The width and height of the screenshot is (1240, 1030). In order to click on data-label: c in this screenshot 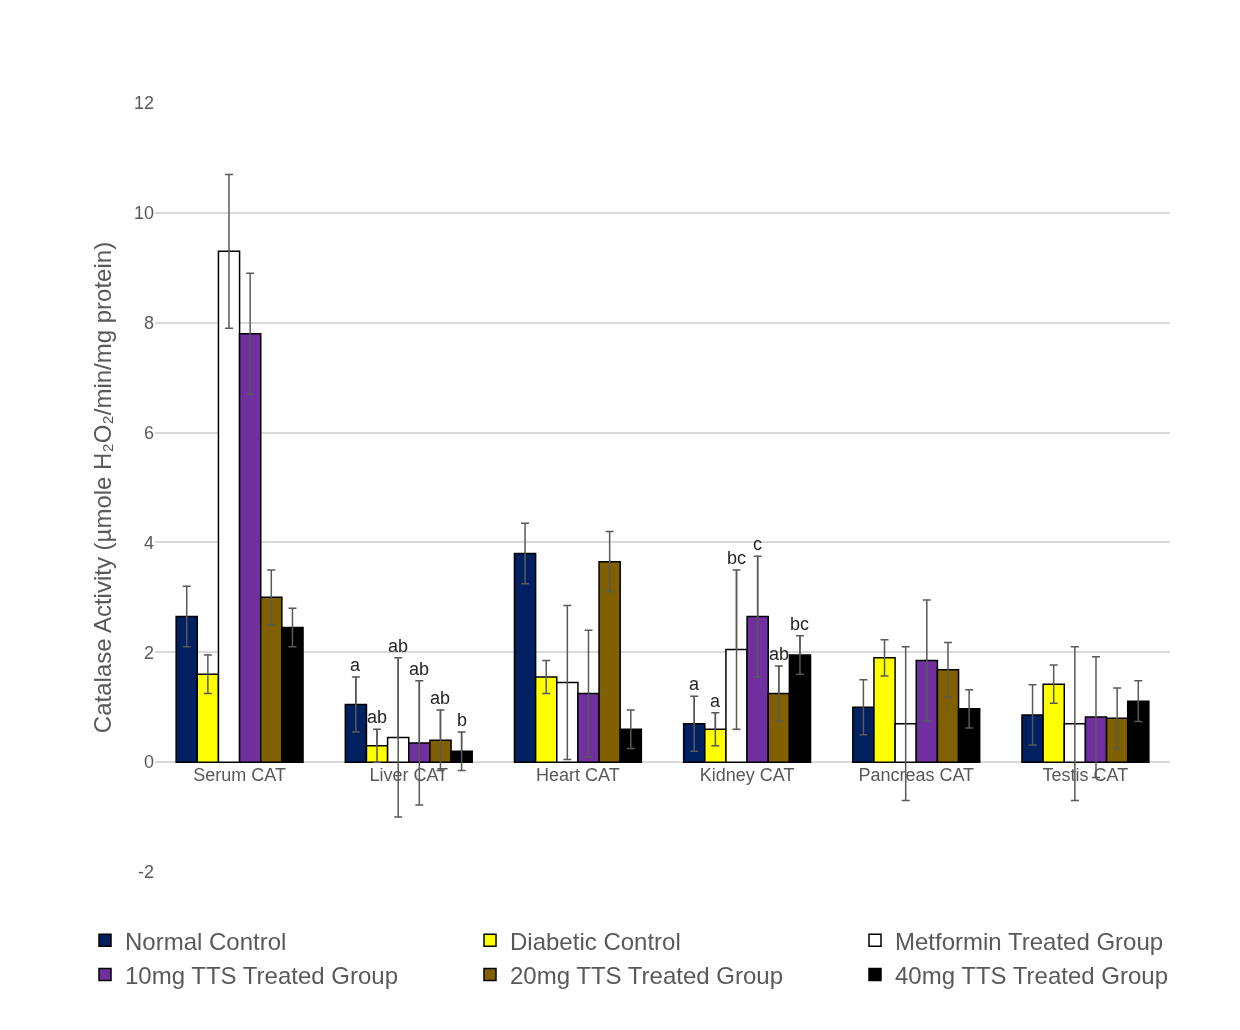, I will do `click(757, 544)`.